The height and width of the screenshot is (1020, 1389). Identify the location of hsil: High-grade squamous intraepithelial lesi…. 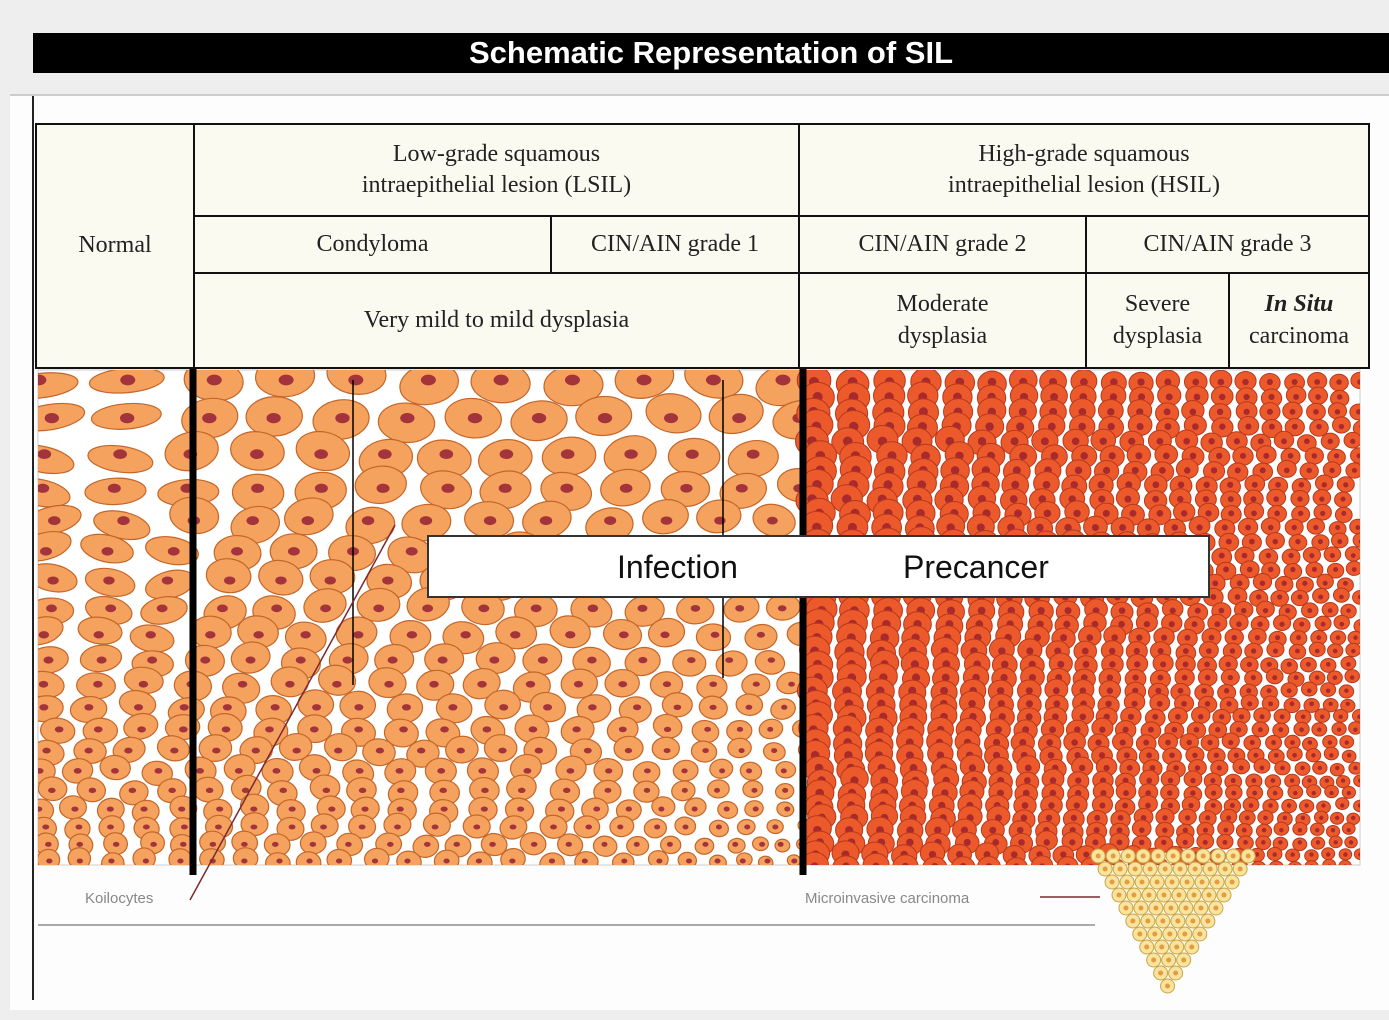
(1084, 169).